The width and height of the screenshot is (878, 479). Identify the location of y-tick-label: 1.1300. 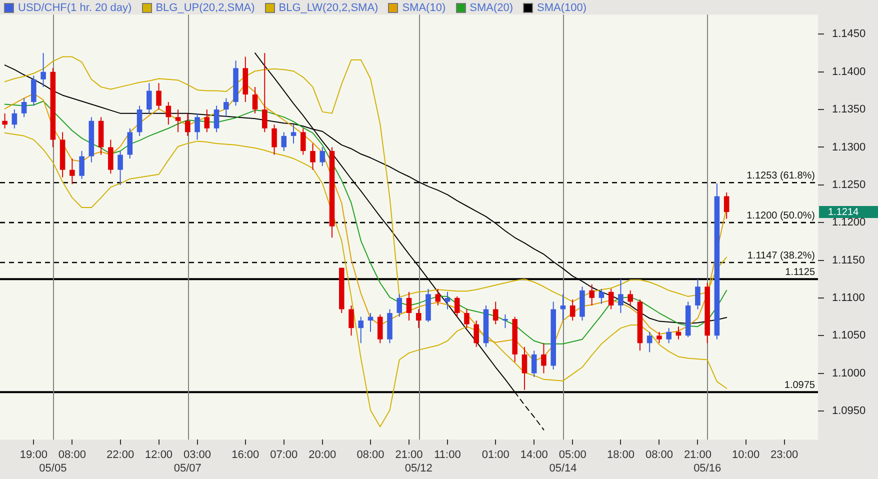
(849, 147).